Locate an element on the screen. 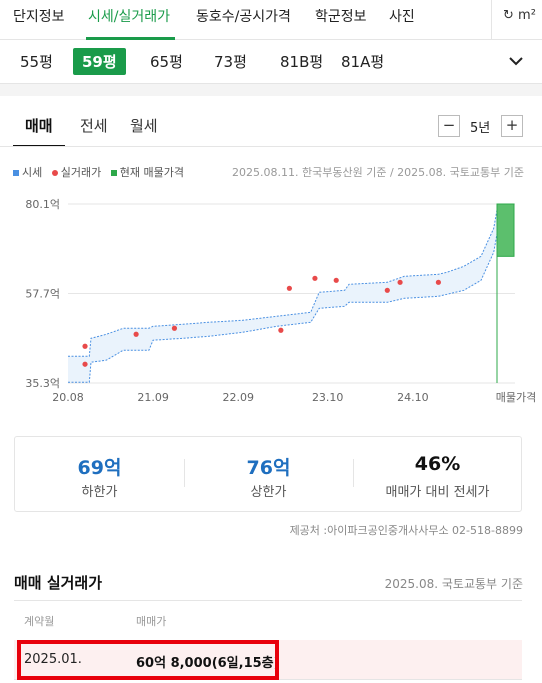 The image size is (542, 683). x-tick-label: 매물가격 is located at coordinates (516, 397).